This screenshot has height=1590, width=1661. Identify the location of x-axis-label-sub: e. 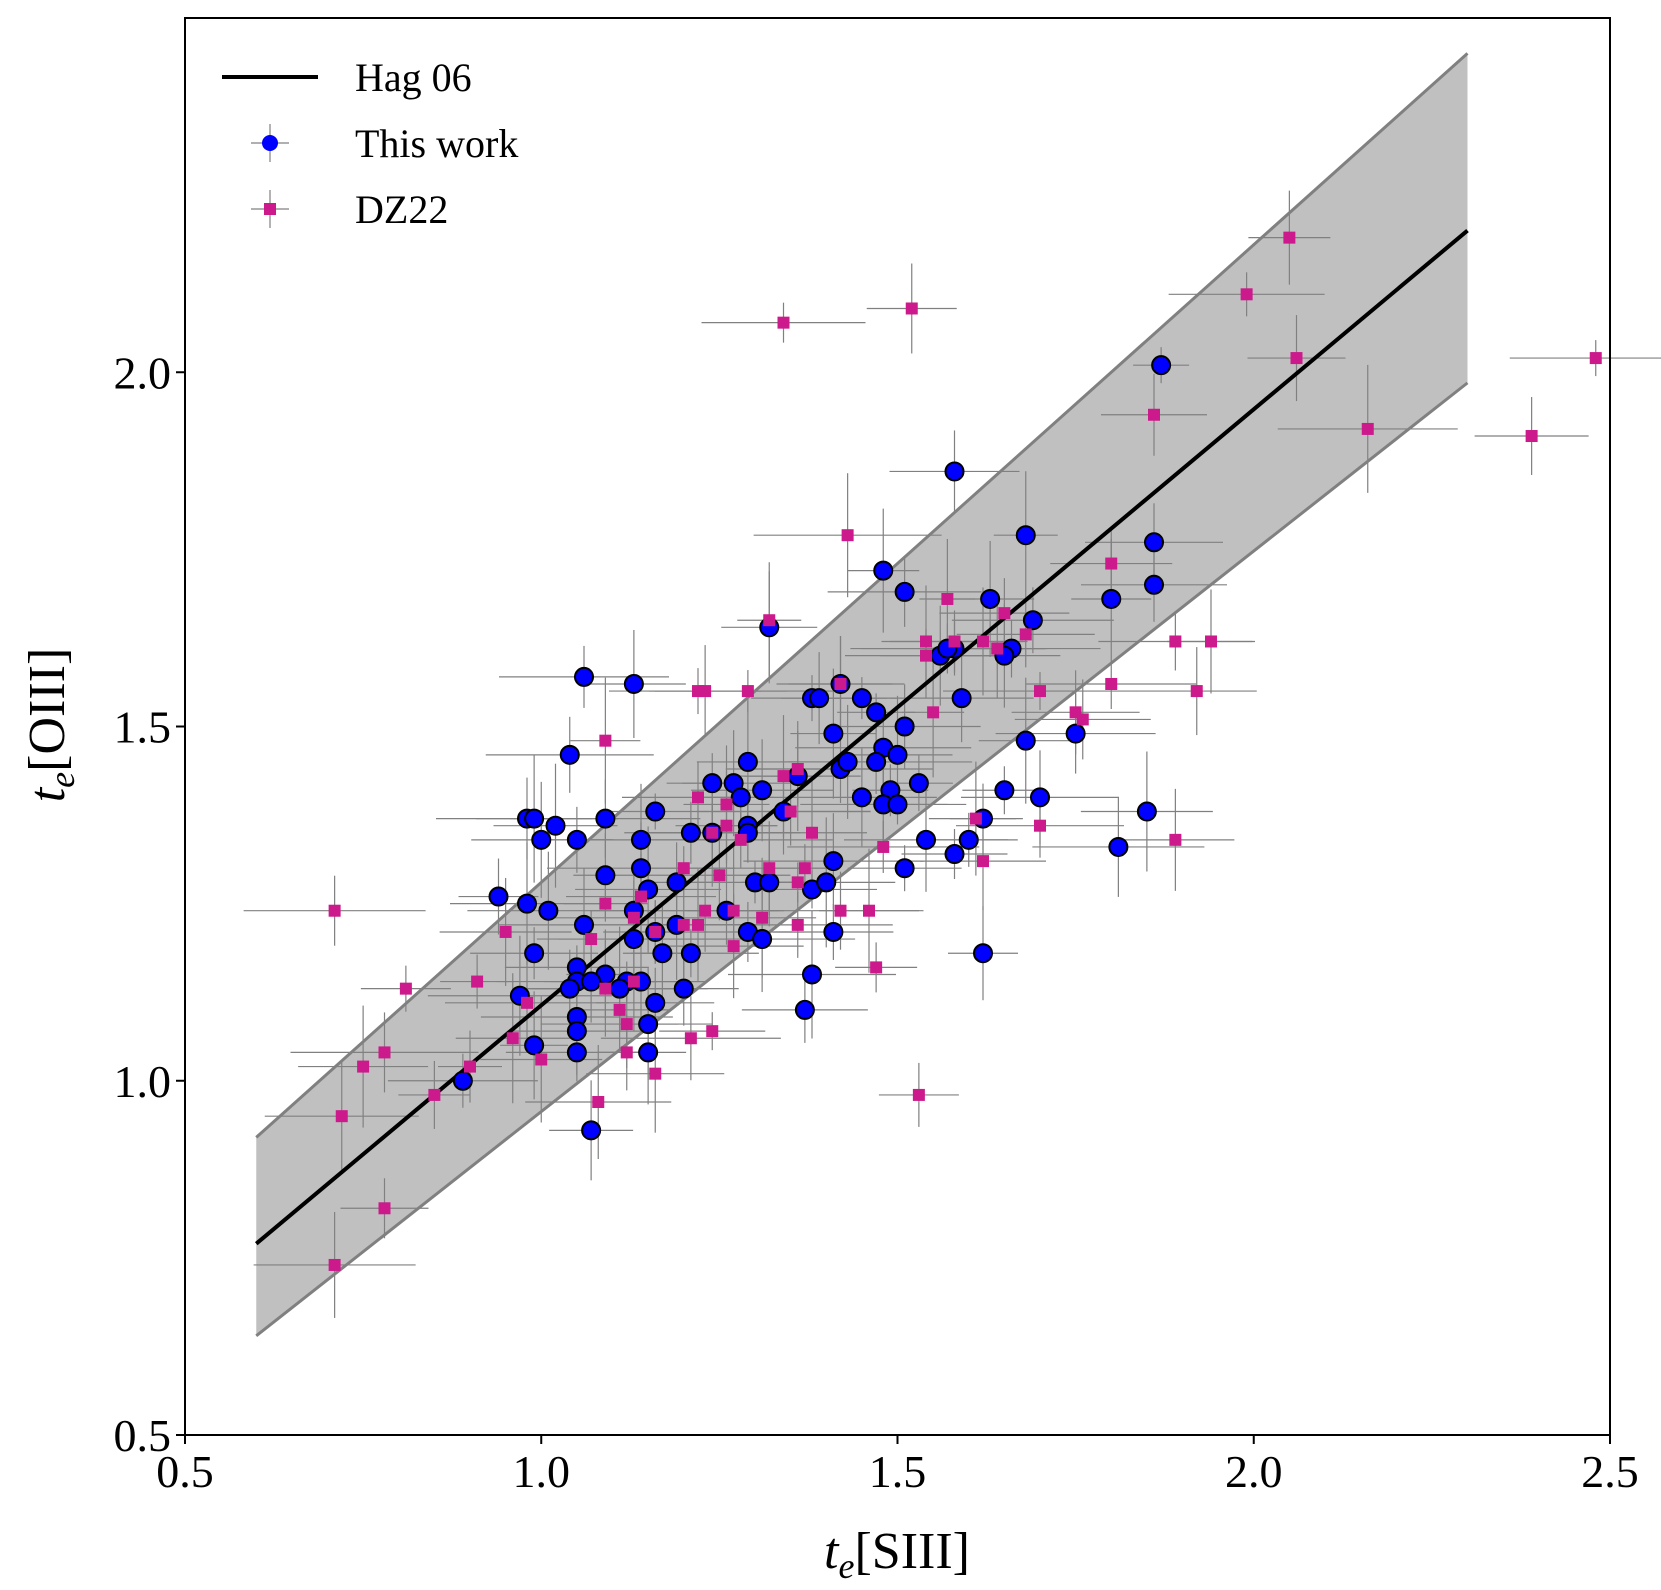
(846, 1566).